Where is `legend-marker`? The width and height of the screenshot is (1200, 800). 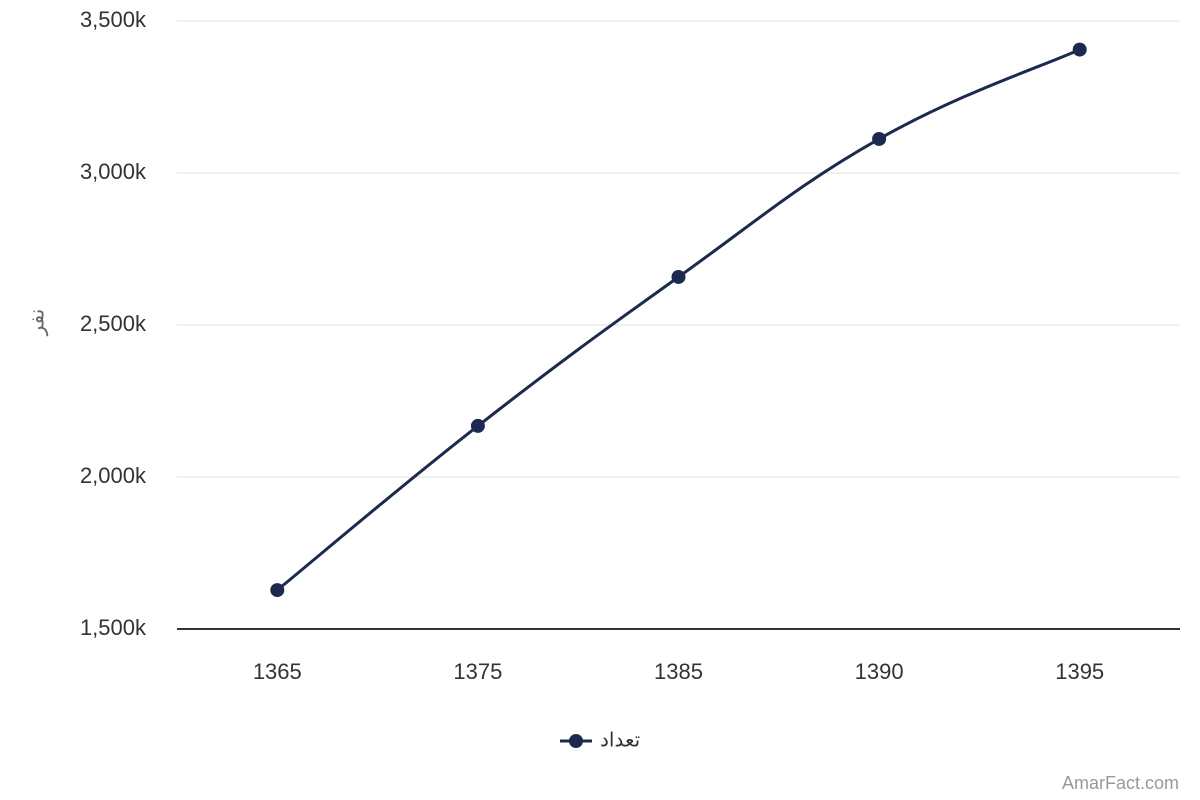
legend-marker is located at coordinates (576, 741).